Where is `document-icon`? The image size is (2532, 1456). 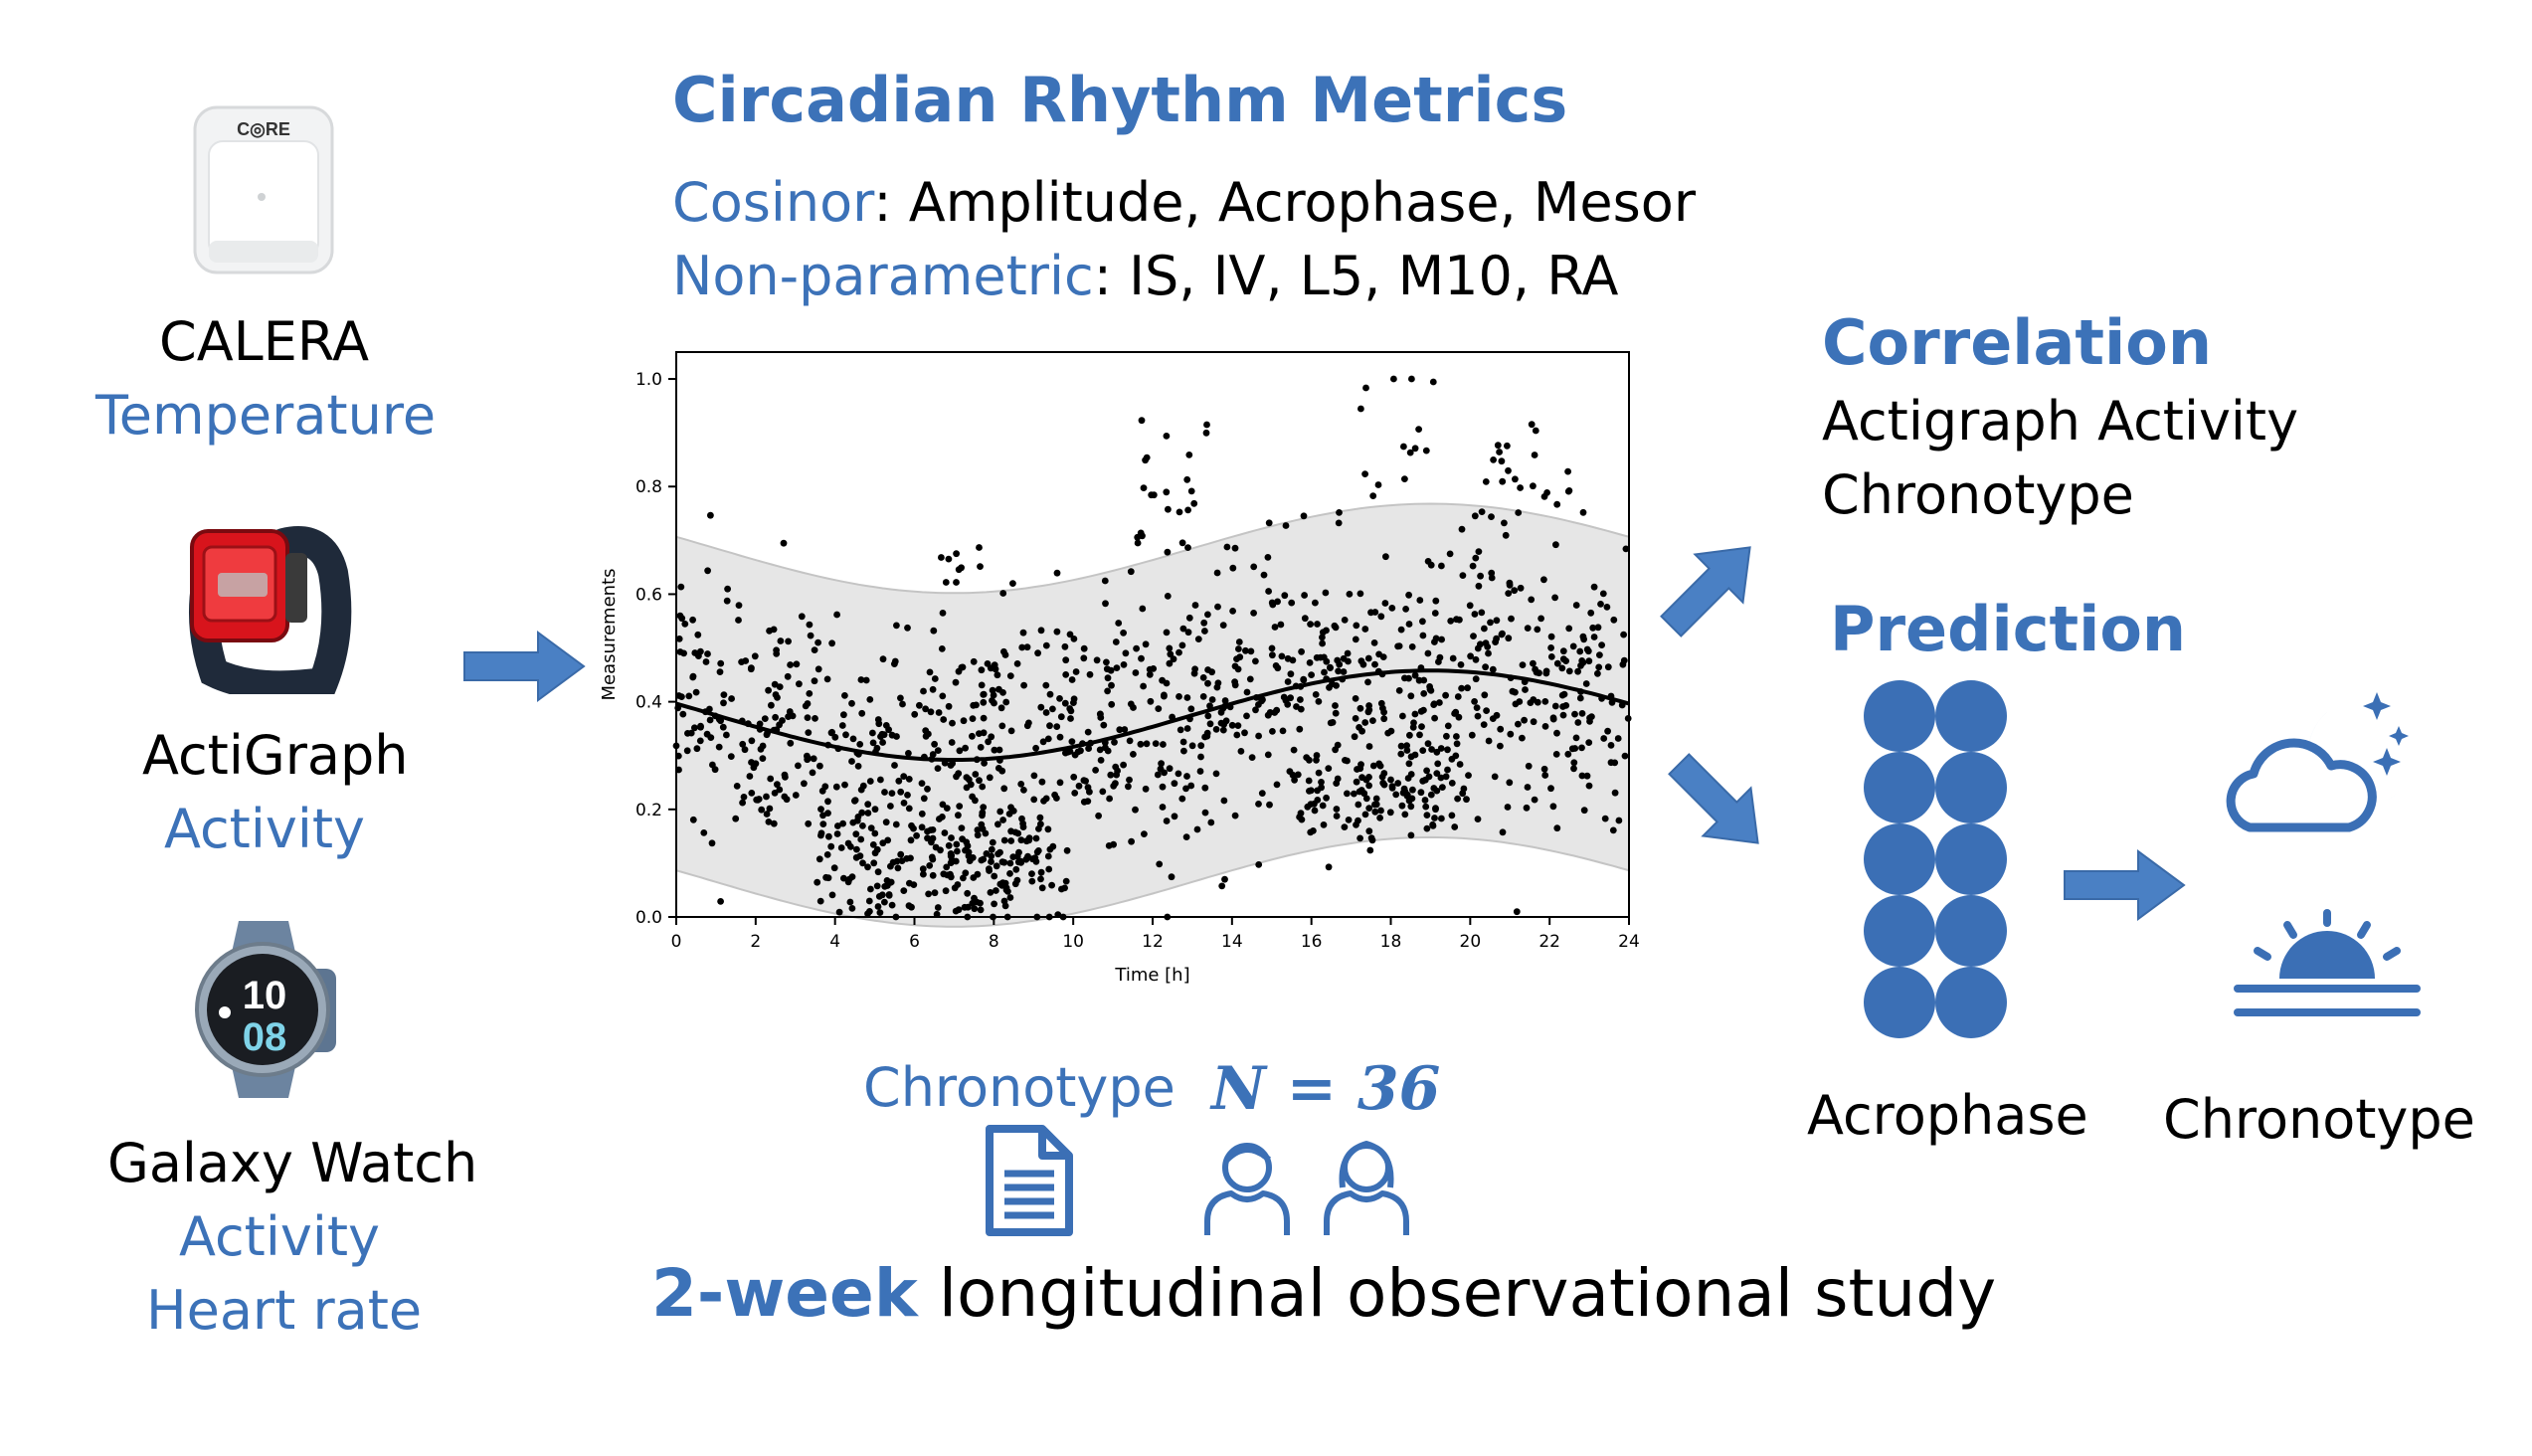
document-icon is located at coordinates (1029, 1180).